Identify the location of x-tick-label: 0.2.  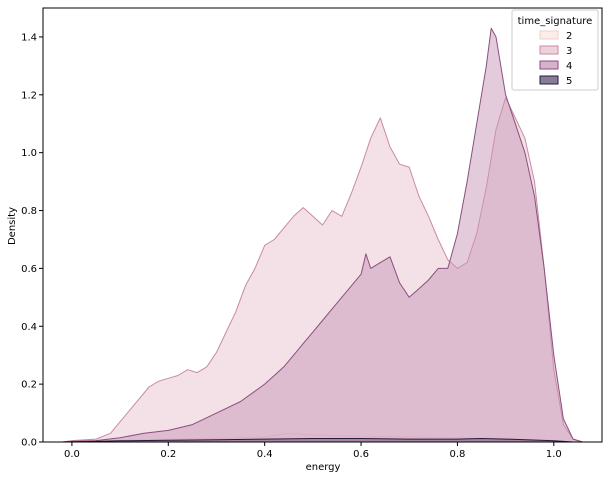
(168, 454).